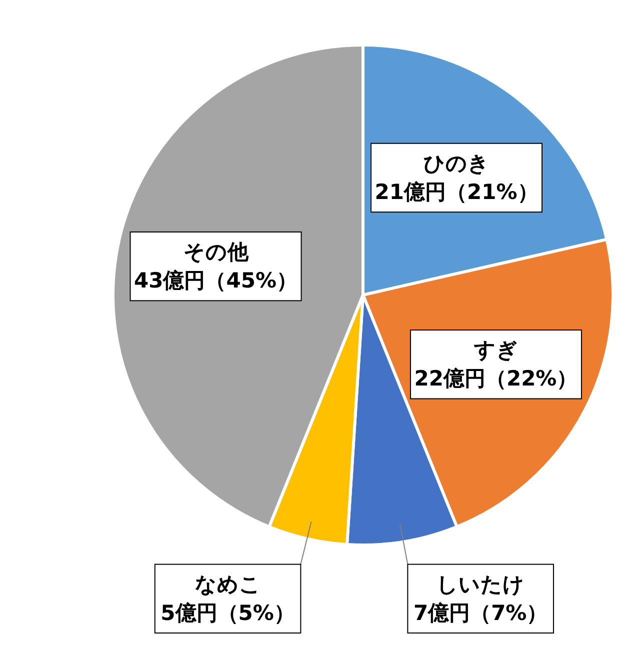  Describe the element at coordinates (216, 252) in the screenshot. I see `slice-label: その他` at that location.